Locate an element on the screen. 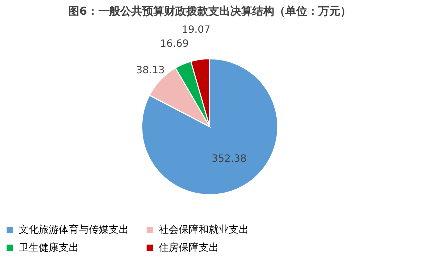 The height and width of the screenshot is (260, 432). chart-title: 图6：一般公共预算财政拨款支出决算结构（单位：万元） is located at coordinates (210, 11).